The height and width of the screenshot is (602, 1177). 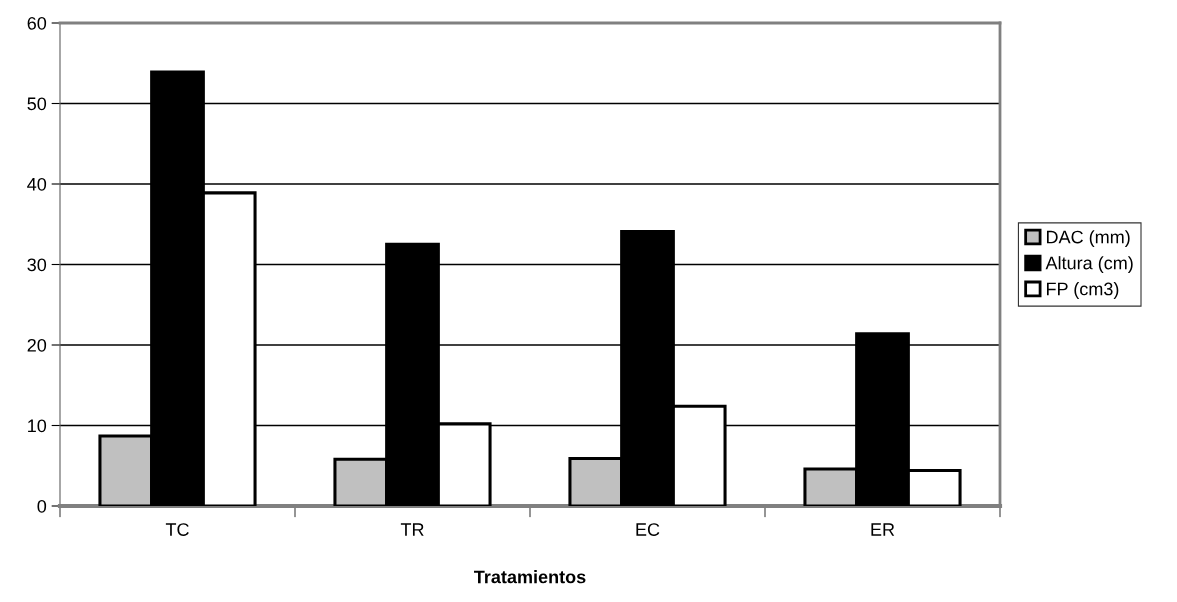 What do you see at coordinates (37, 104) in the screenshot?
I see `y-tick-label: 50` at bounding box center [37, 104].